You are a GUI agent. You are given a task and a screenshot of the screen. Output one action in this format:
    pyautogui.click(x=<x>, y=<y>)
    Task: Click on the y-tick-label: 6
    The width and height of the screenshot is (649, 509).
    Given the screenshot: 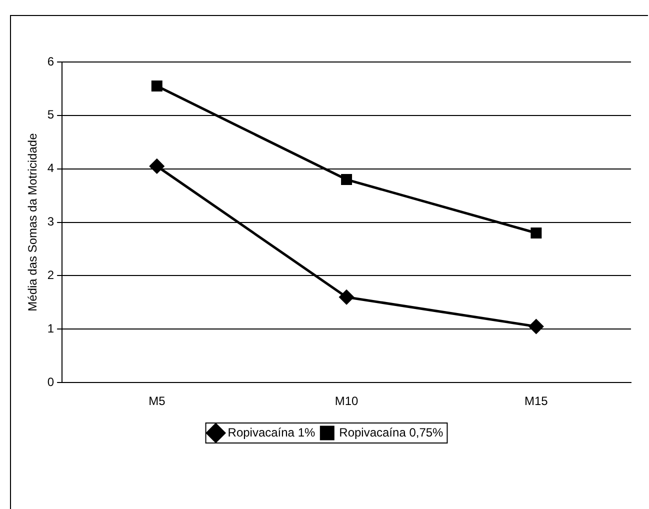 What is the action you would take?
    pyautogui.click(x=50, y=61)
    